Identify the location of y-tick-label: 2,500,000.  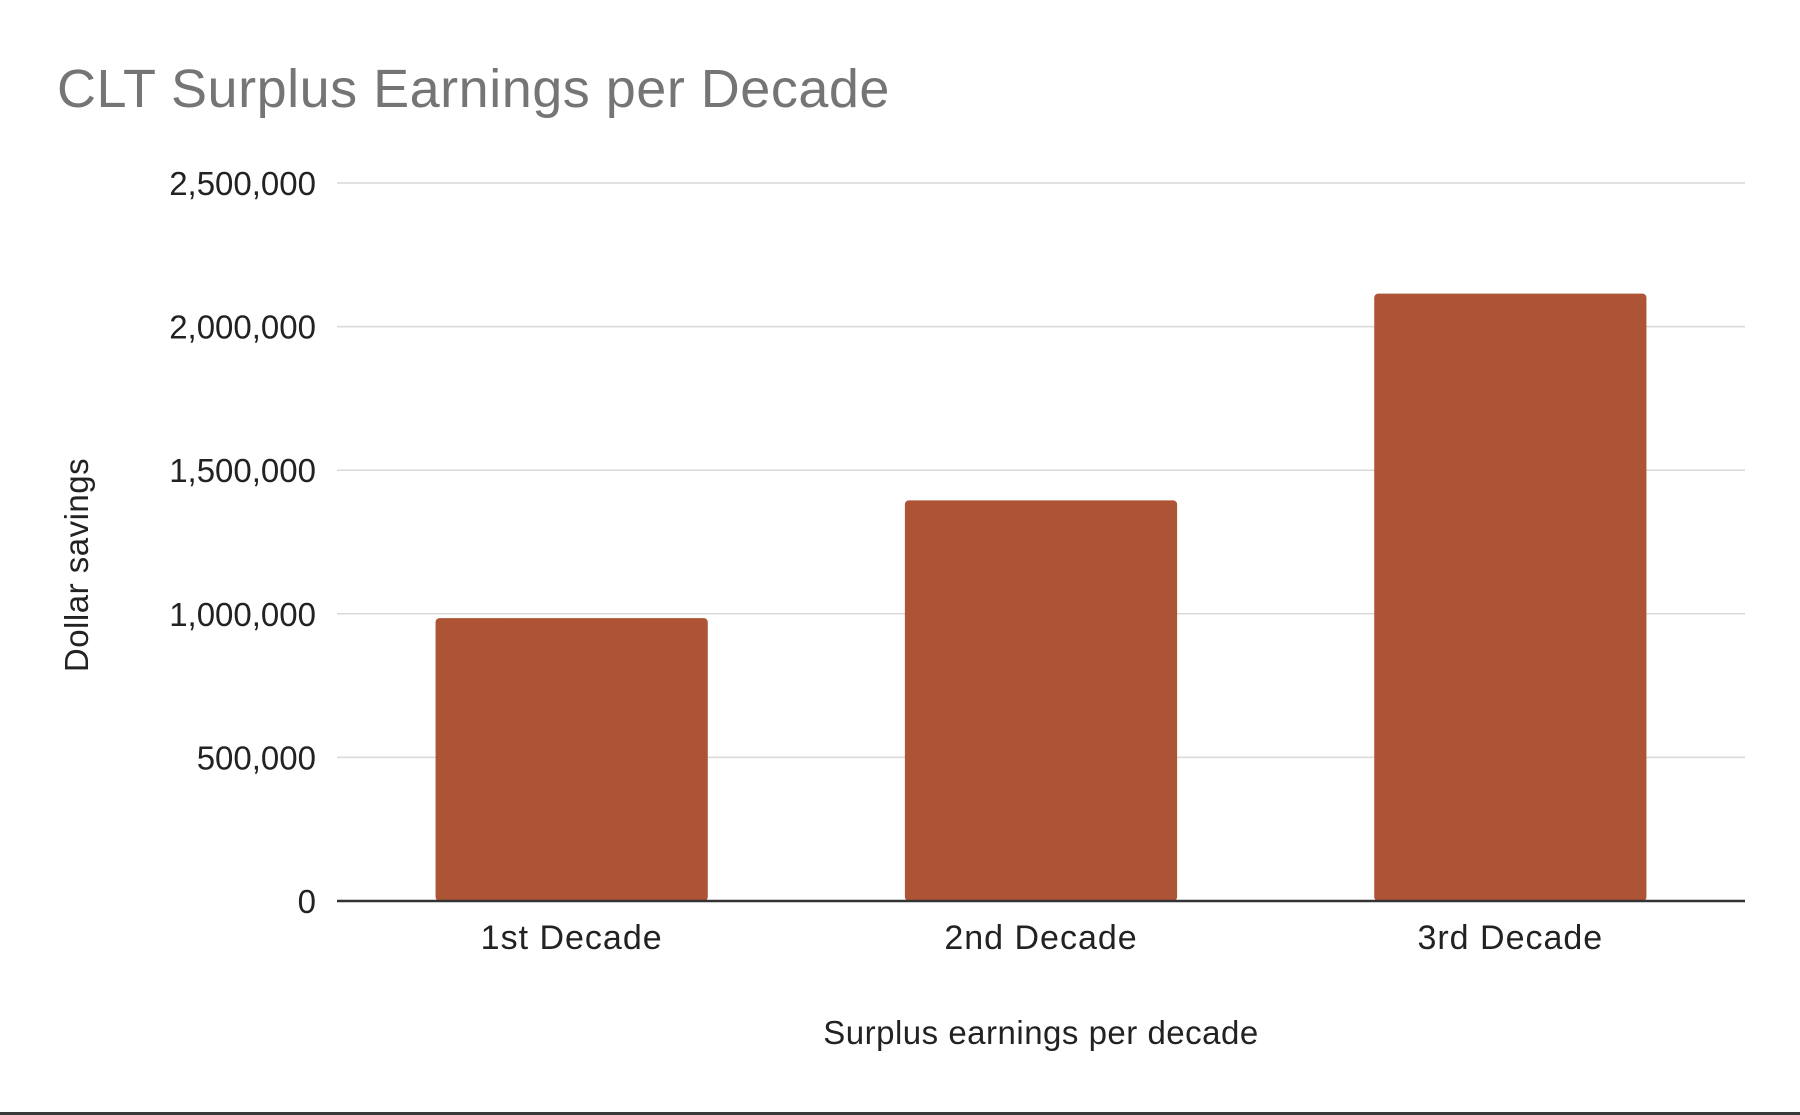
(242, 183).